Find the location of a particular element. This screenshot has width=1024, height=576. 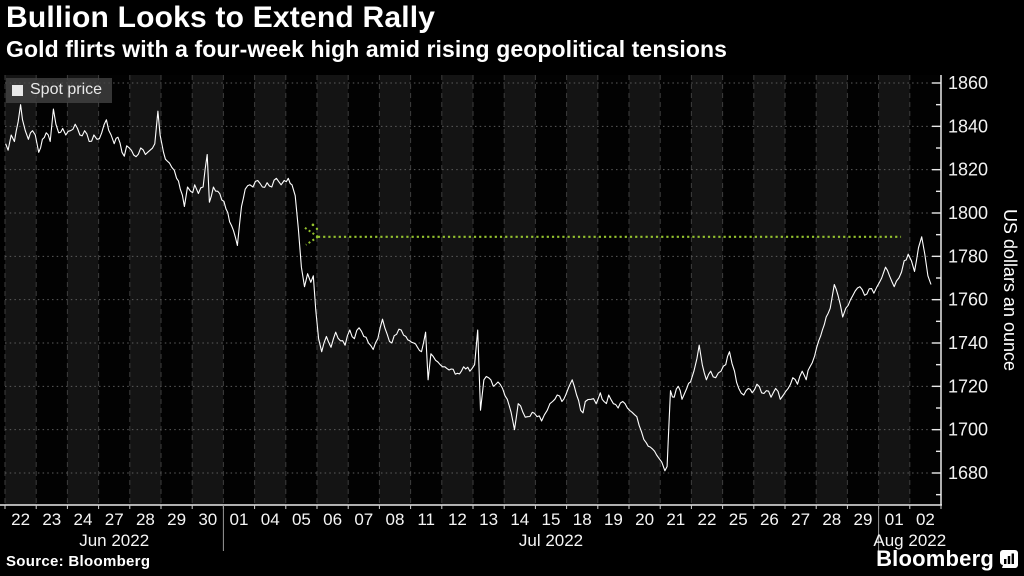

brand-wordmark: Bloomberg is located at coordinates (935, 558).